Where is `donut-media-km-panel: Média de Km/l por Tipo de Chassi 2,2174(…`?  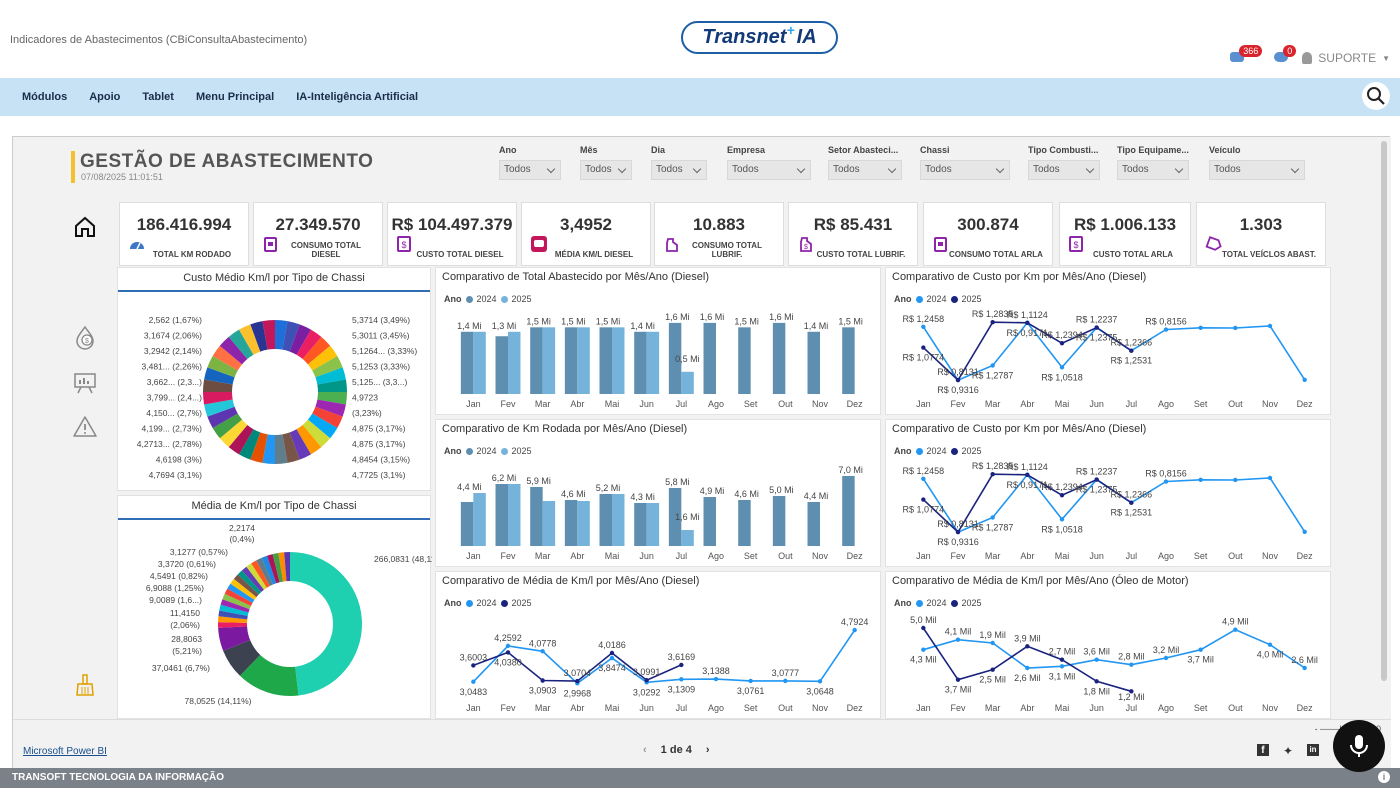
donut-media-km-panel: Média de Km/l por Tipo de Chassi 2,2174(… is located at coordinates (274, 607).